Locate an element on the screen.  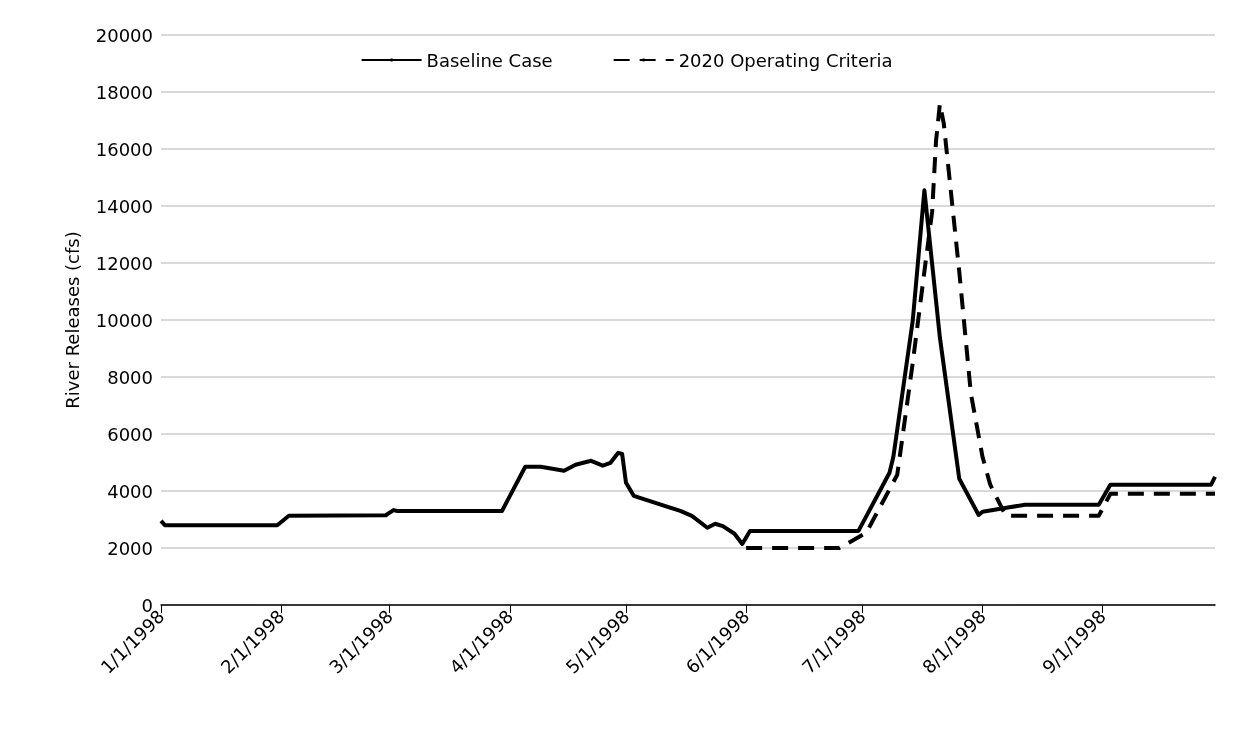
y-tick-label: 6000 is located at coordinates (130, 434).